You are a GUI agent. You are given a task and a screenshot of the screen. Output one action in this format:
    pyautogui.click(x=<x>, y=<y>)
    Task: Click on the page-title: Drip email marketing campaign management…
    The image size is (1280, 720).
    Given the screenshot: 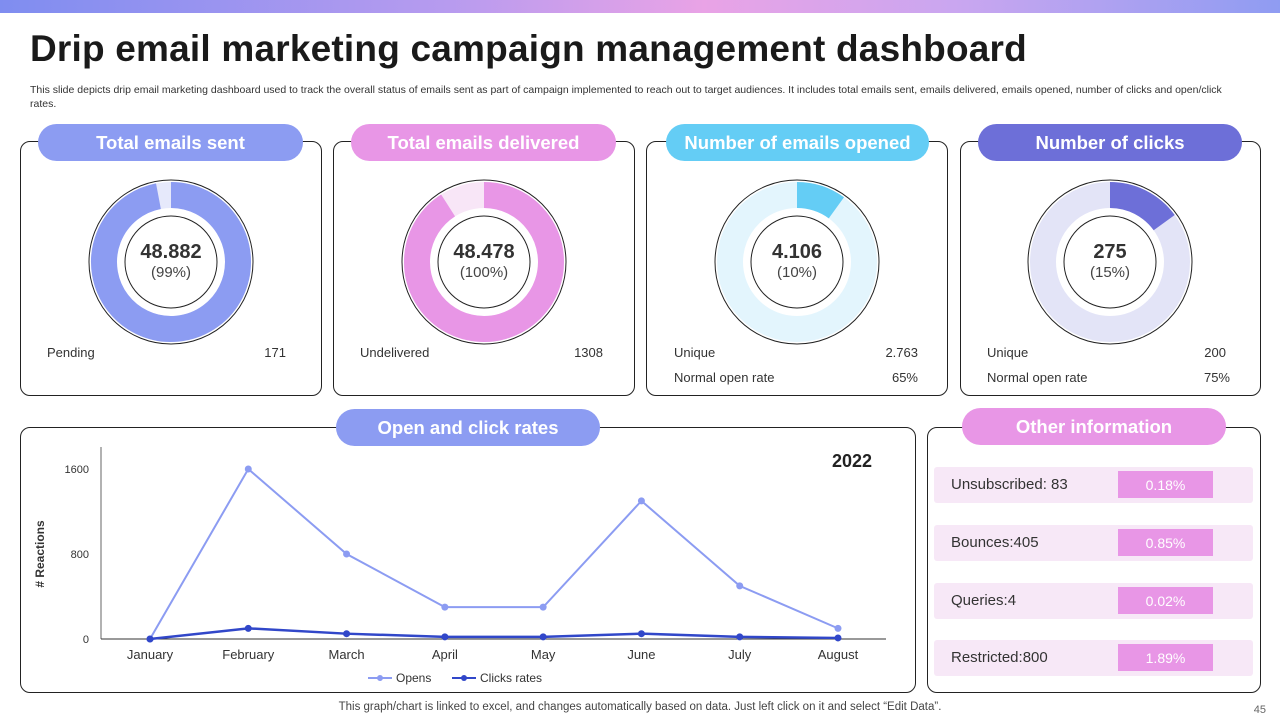 What is the action you would take?
    pyautogui.click(x=528, y=48)
    